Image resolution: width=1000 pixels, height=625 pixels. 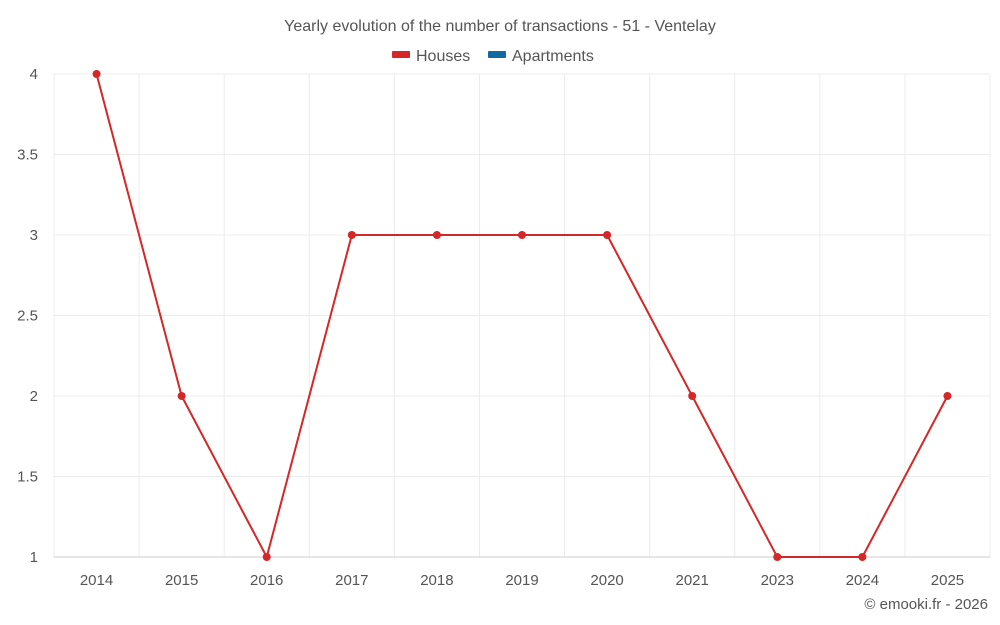 What do you see at coordinates (436, 580) in the screenshot?
I see `x-tick-label: 2018` at bounding box center [436, 580].